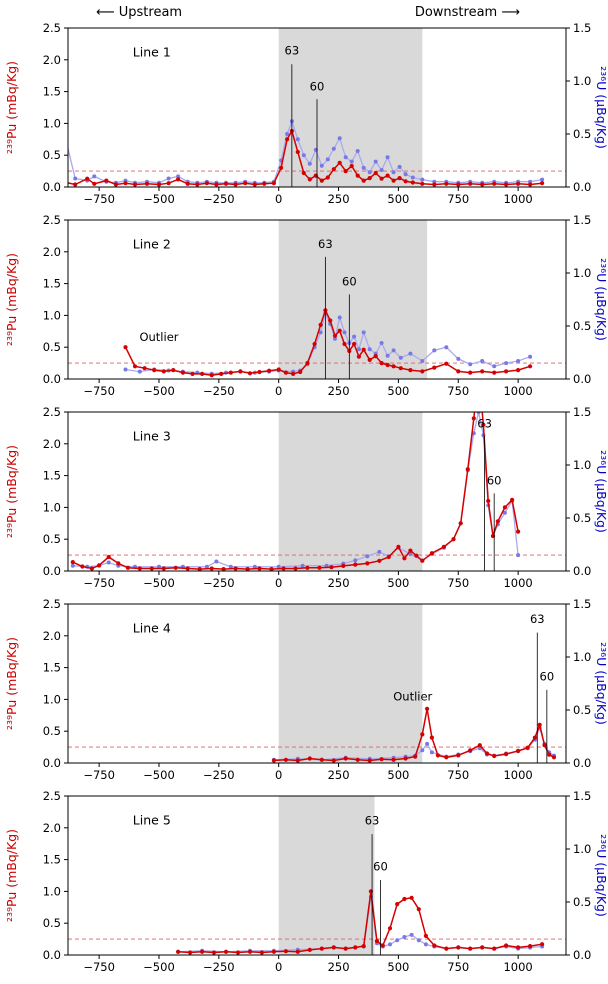  What do you see at coordinates (601, 491) in the screenshot?
I see `right-axis-label: ²³⁶U (μBq/Kg)` at bounding box center [601, 491].